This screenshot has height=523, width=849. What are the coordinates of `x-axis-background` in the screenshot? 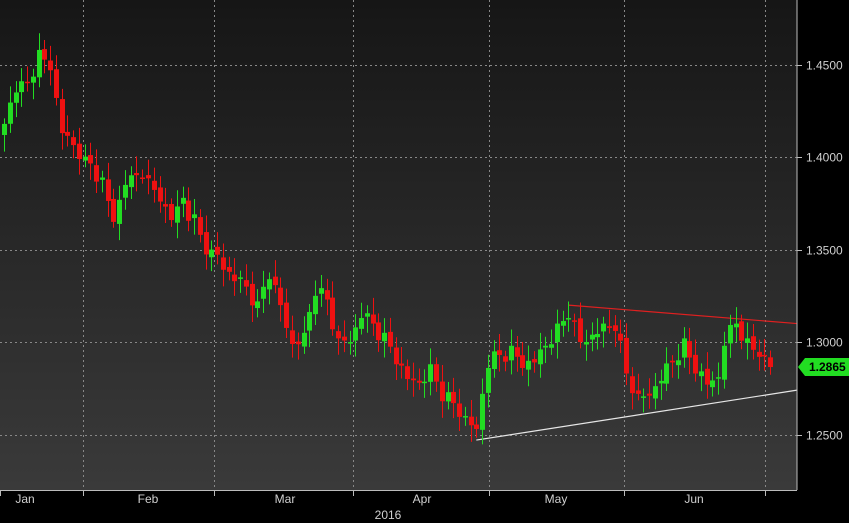 It's located at (424, 506).